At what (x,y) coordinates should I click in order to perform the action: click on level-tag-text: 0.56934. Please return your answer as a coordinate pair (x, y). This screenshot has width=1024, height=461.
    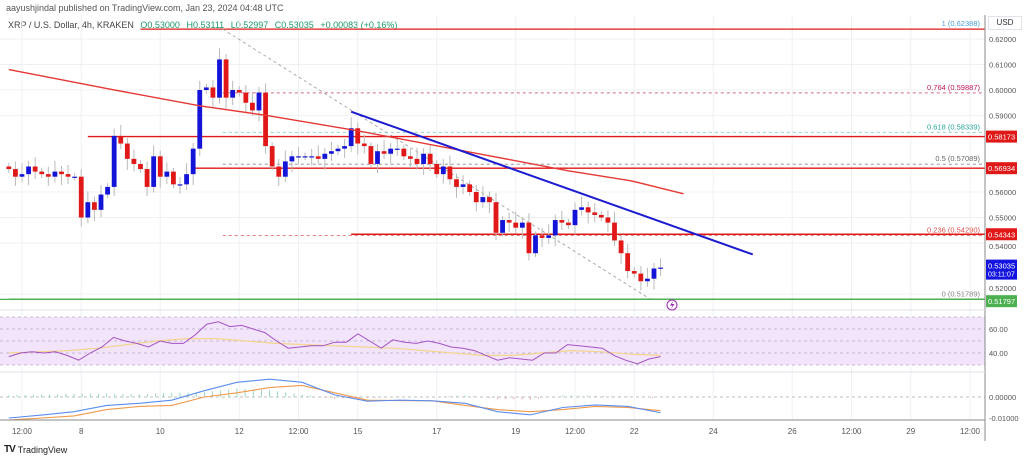
    Looking at the image, I should click on (1001, 168).